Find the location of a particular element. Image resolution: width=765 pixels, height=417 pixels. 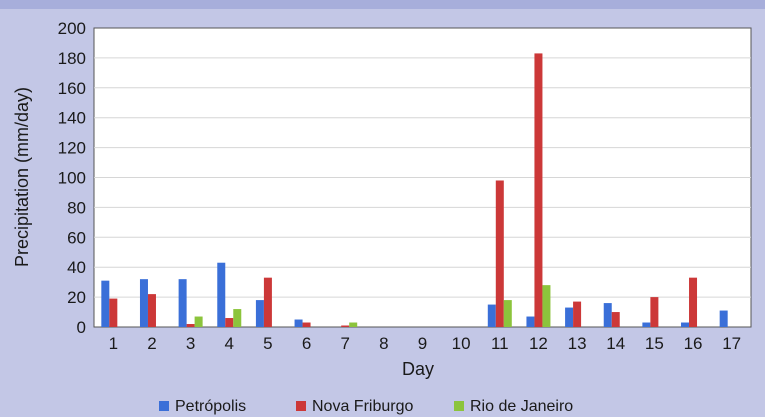

x-tick-label: 6 is located at coordinates (306, 343).